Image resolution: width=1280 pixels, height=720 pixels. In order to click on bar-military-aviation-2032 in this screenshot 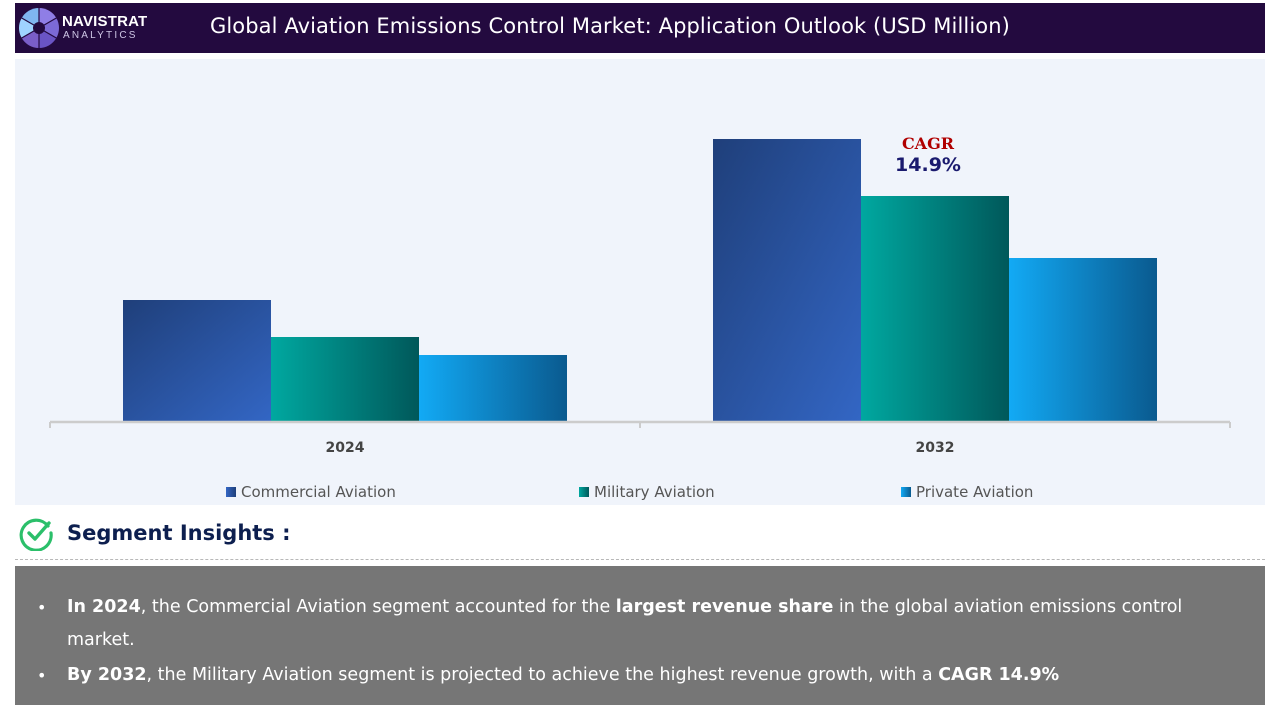, I will do `click(935, 308)`.